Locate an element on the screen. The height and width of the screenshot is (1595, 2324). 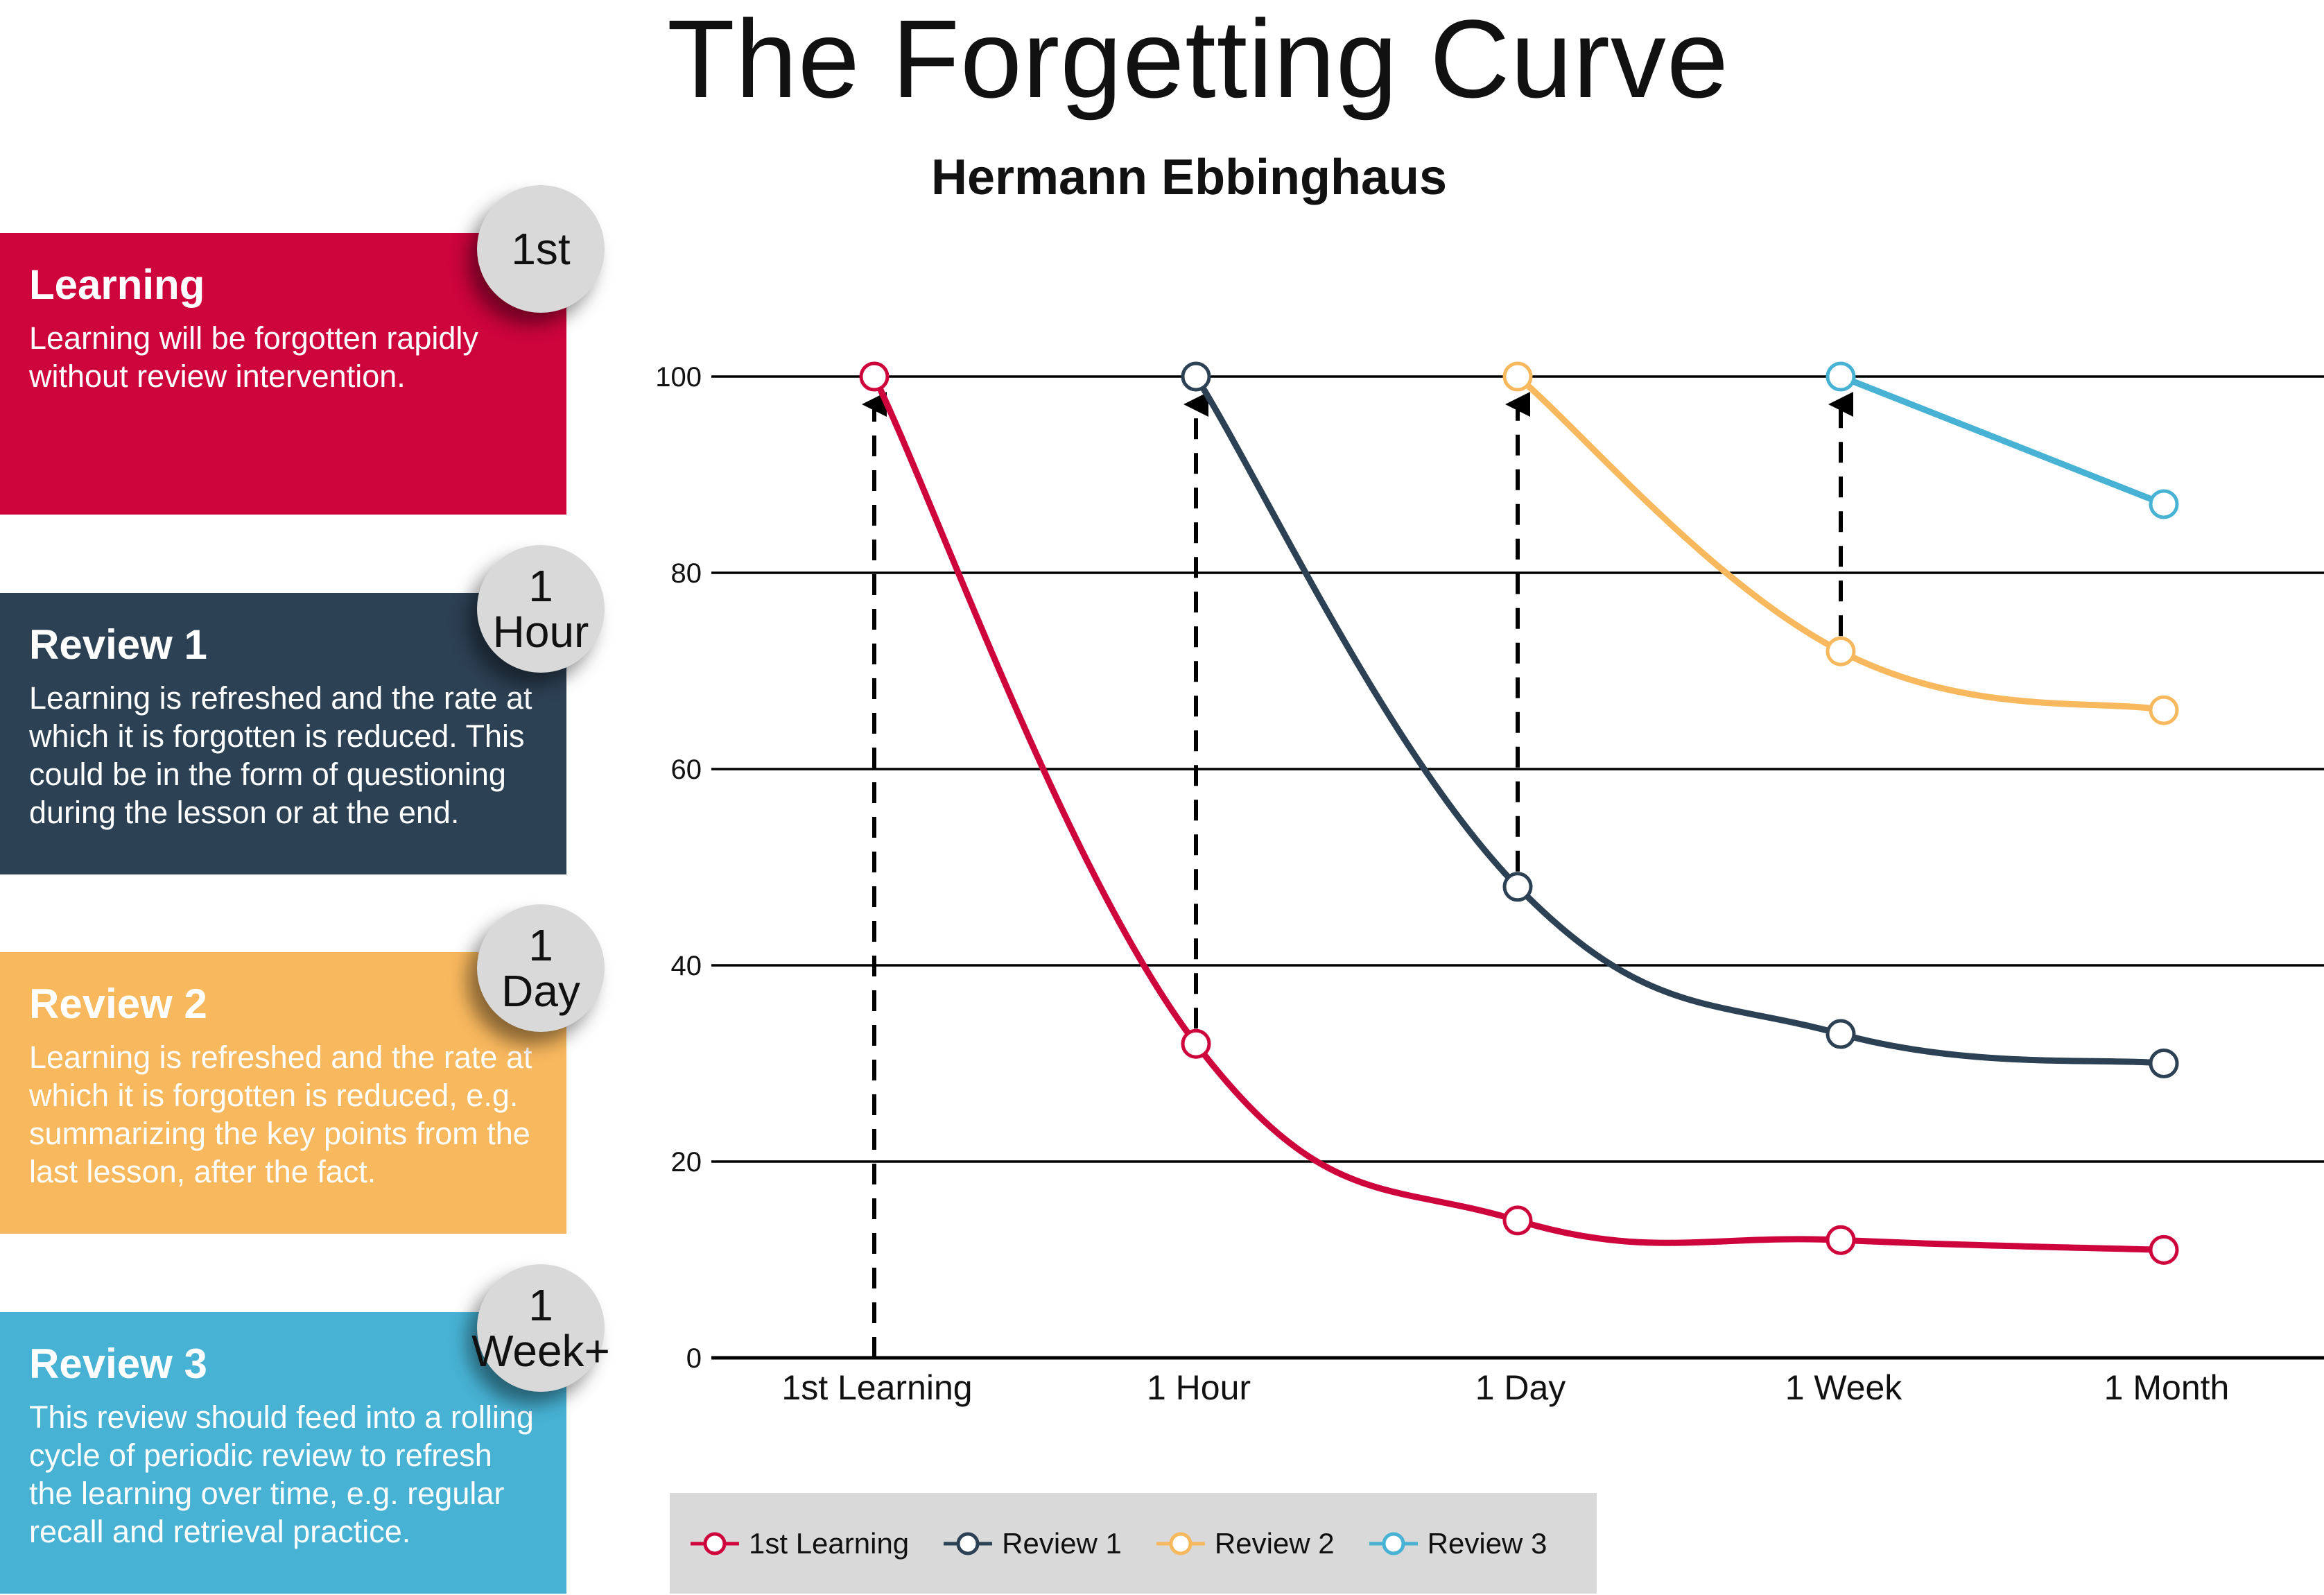
page-title: The Forgetting Curve is located at coordinates (1198, 60).